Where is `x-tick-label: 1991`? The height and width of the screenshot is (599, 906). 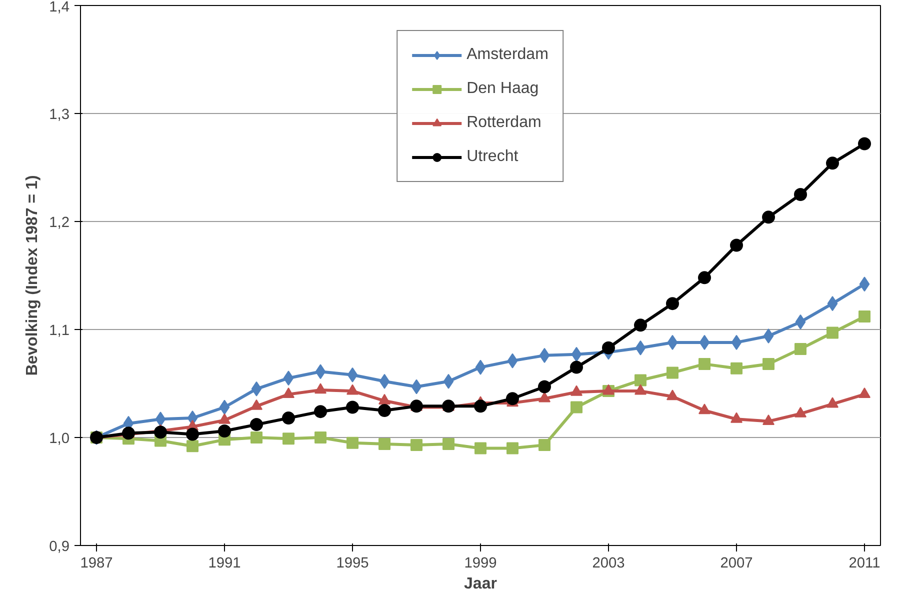 x-tick-label: 1991 is located at coordinates (224, 564).